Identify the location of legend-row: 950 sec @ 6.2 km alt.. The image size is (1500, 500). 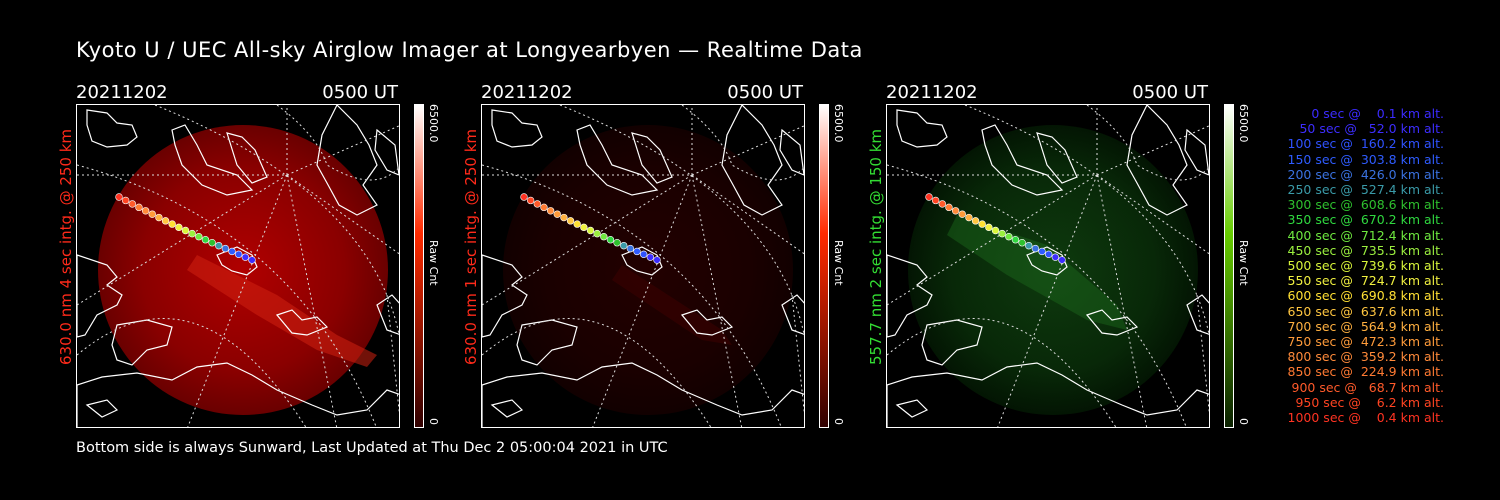
(1367, 402).